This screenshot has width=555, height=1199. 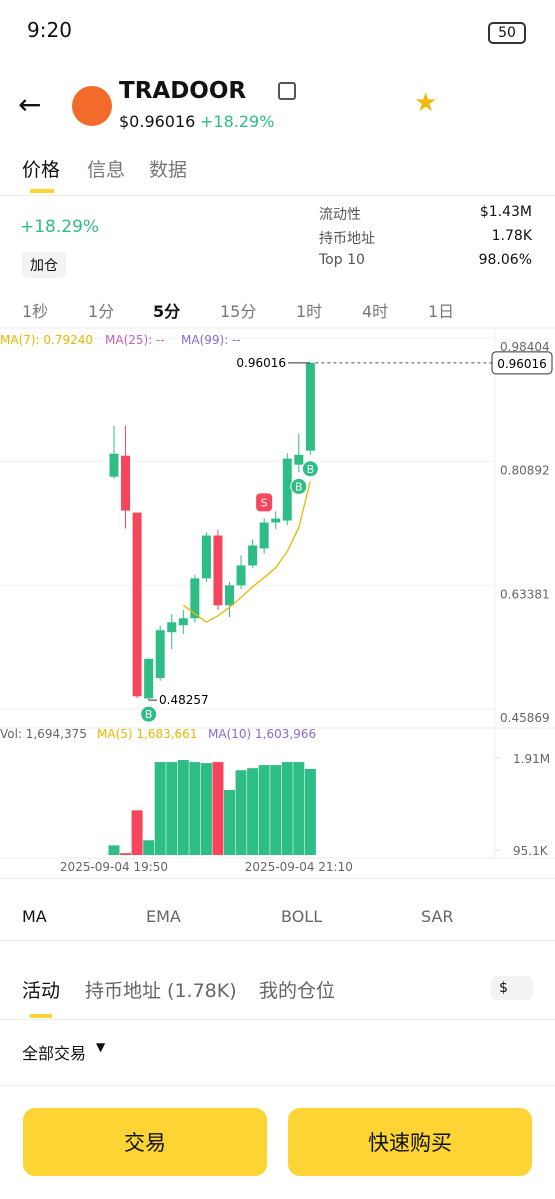 I want to click on token-price: $0.96016, so click(x=157, y=121).